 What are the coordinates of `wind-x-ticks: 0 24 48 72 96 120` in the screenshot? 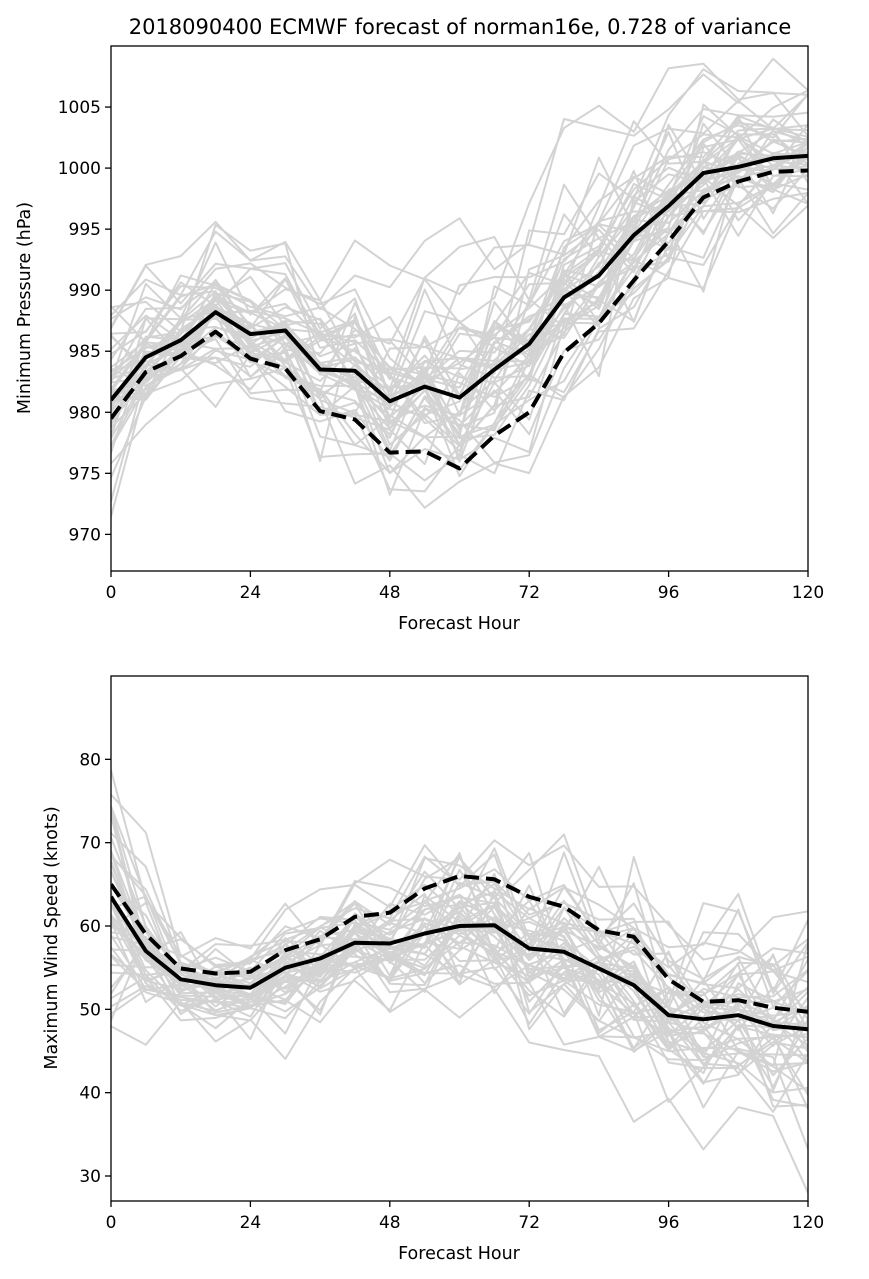 It's located at (465, 1217).